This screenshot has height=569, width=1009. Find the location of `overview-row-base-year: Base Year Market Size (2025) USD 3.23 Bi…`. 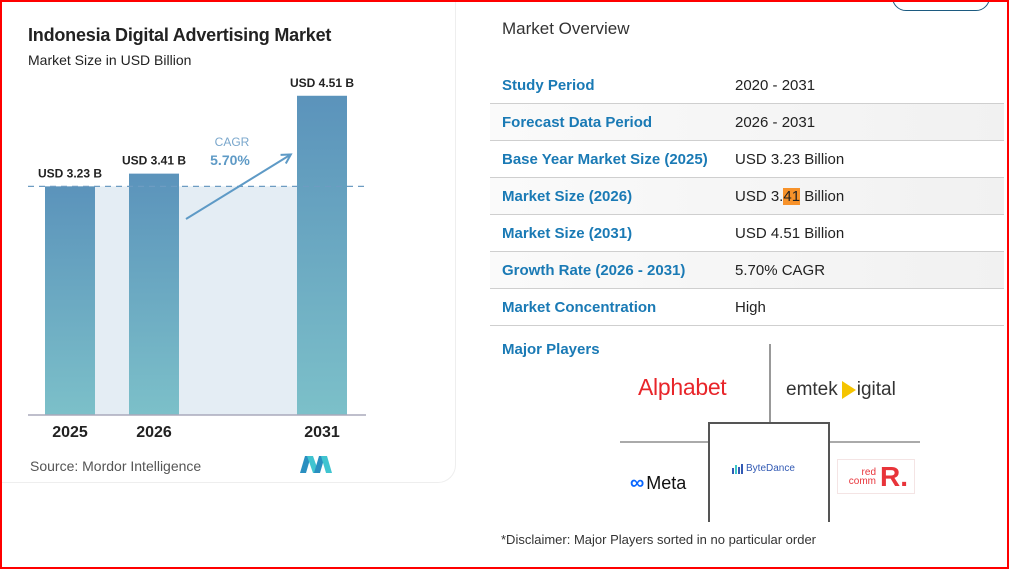

overview-row-base-year: Base Year Market Size (2025) USD 3.23 Bi… is located at coordinates (747, 159).